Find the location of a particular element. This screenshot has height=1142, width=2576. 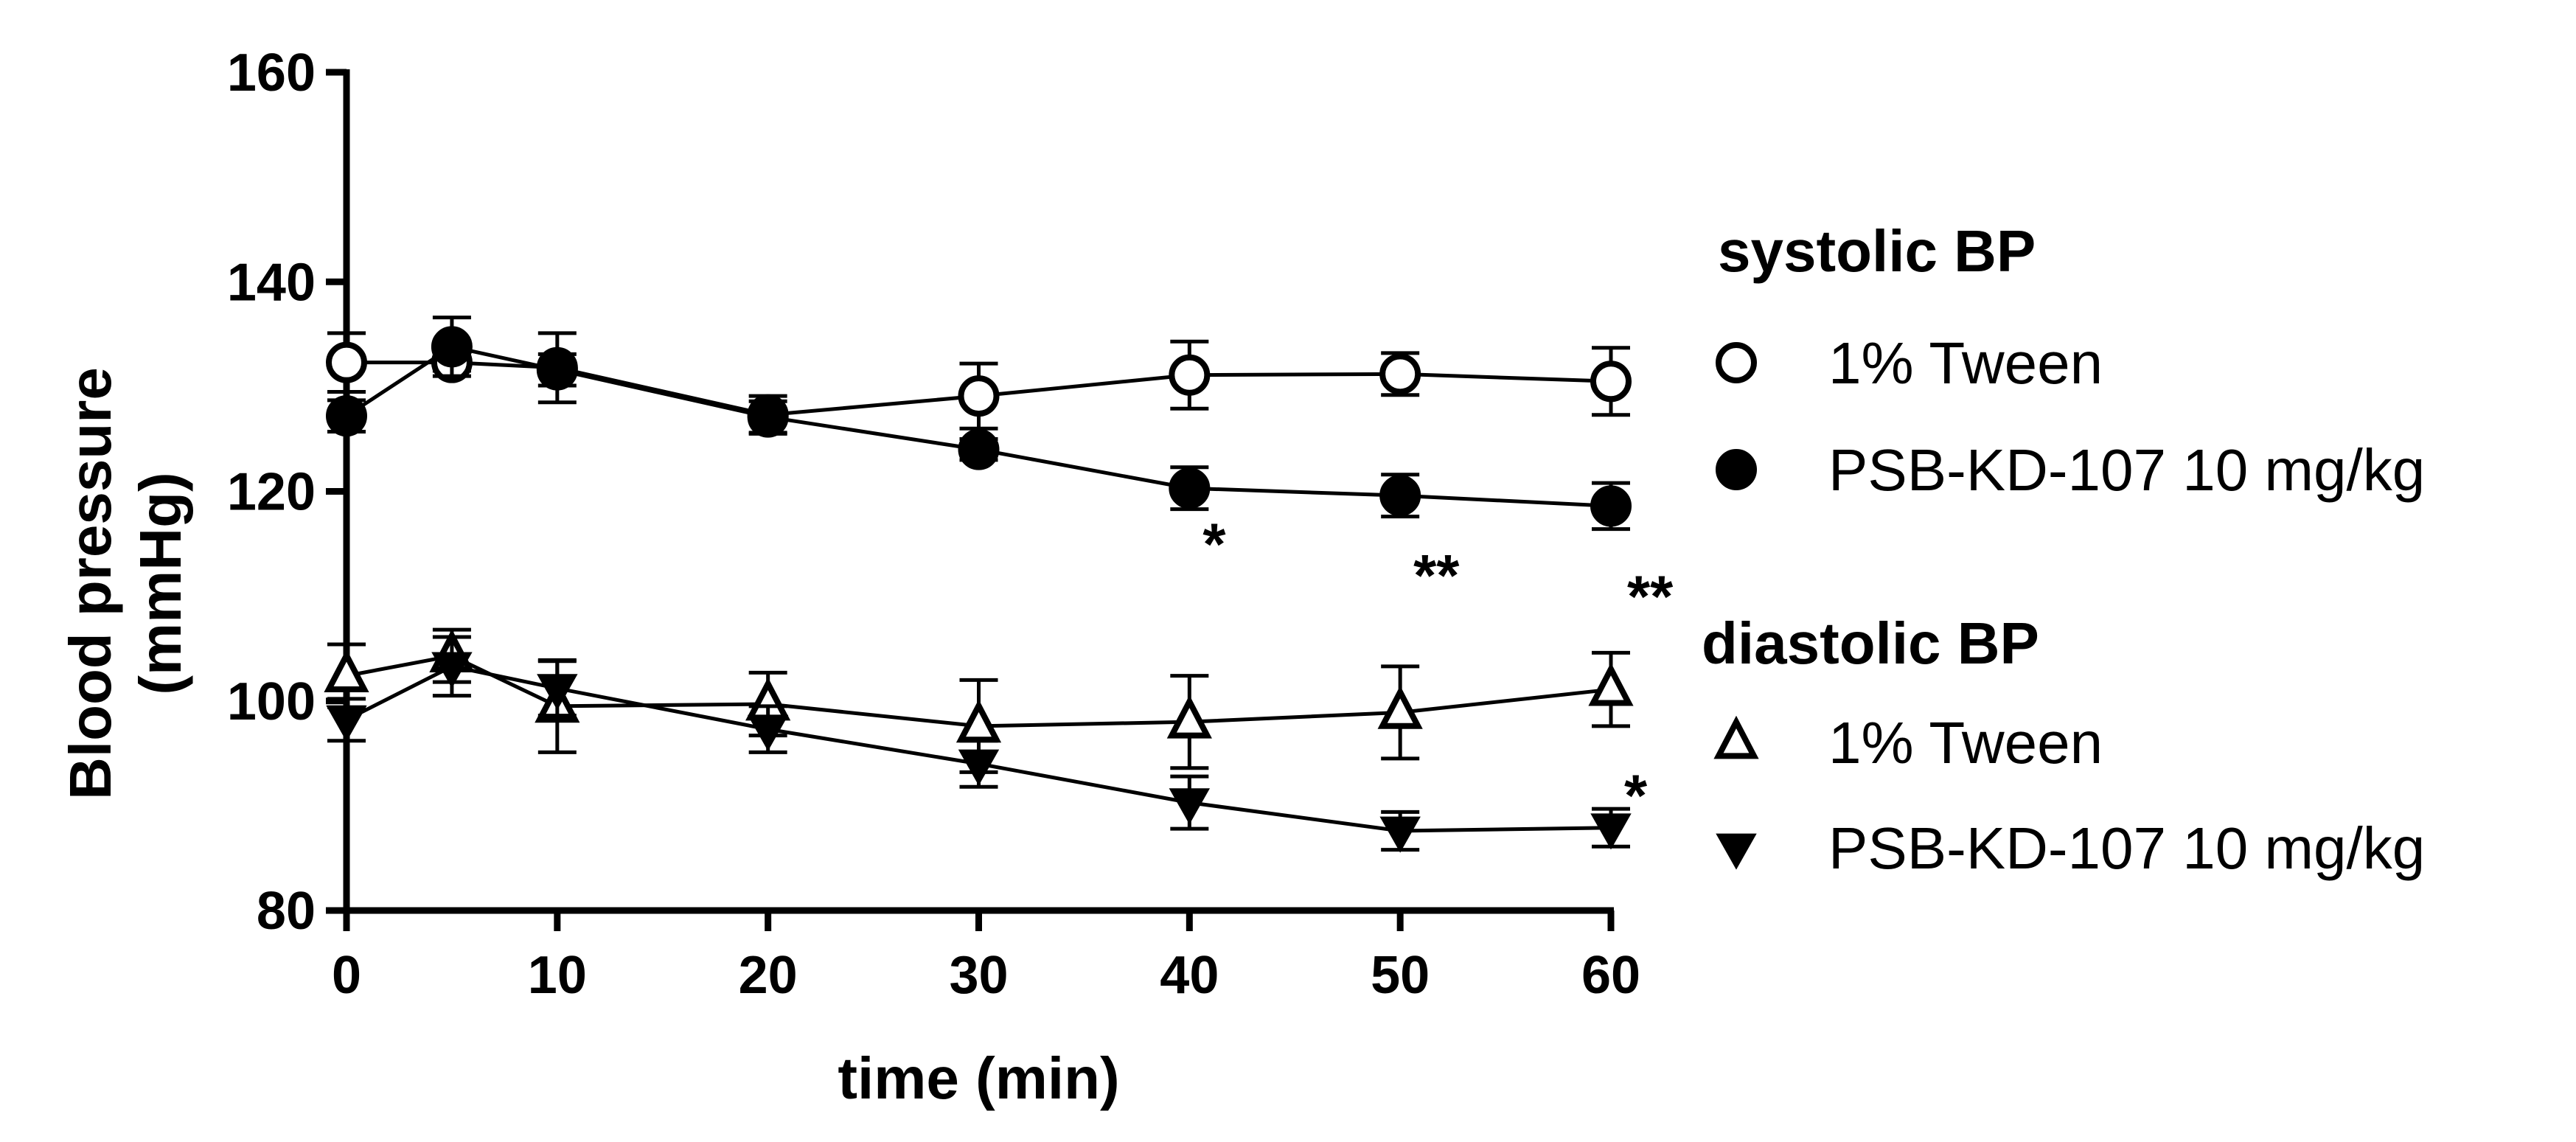

y-tick-label: 80 is located at coordinates (286, 911).